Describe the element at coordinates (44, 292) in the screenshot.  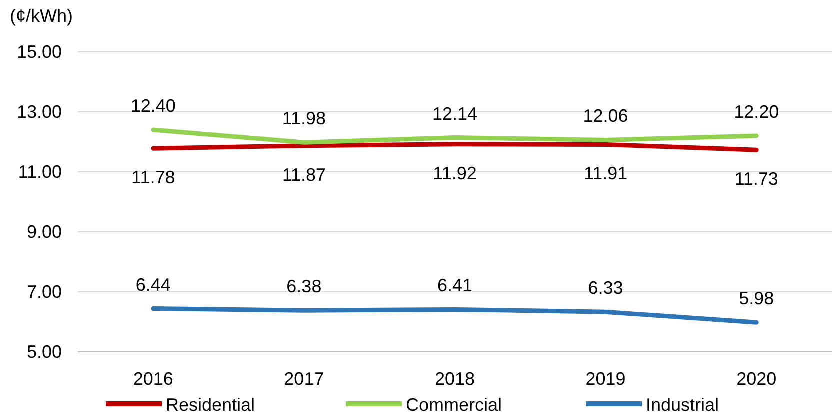
I see `y-tick-label: 7.00` at that location.